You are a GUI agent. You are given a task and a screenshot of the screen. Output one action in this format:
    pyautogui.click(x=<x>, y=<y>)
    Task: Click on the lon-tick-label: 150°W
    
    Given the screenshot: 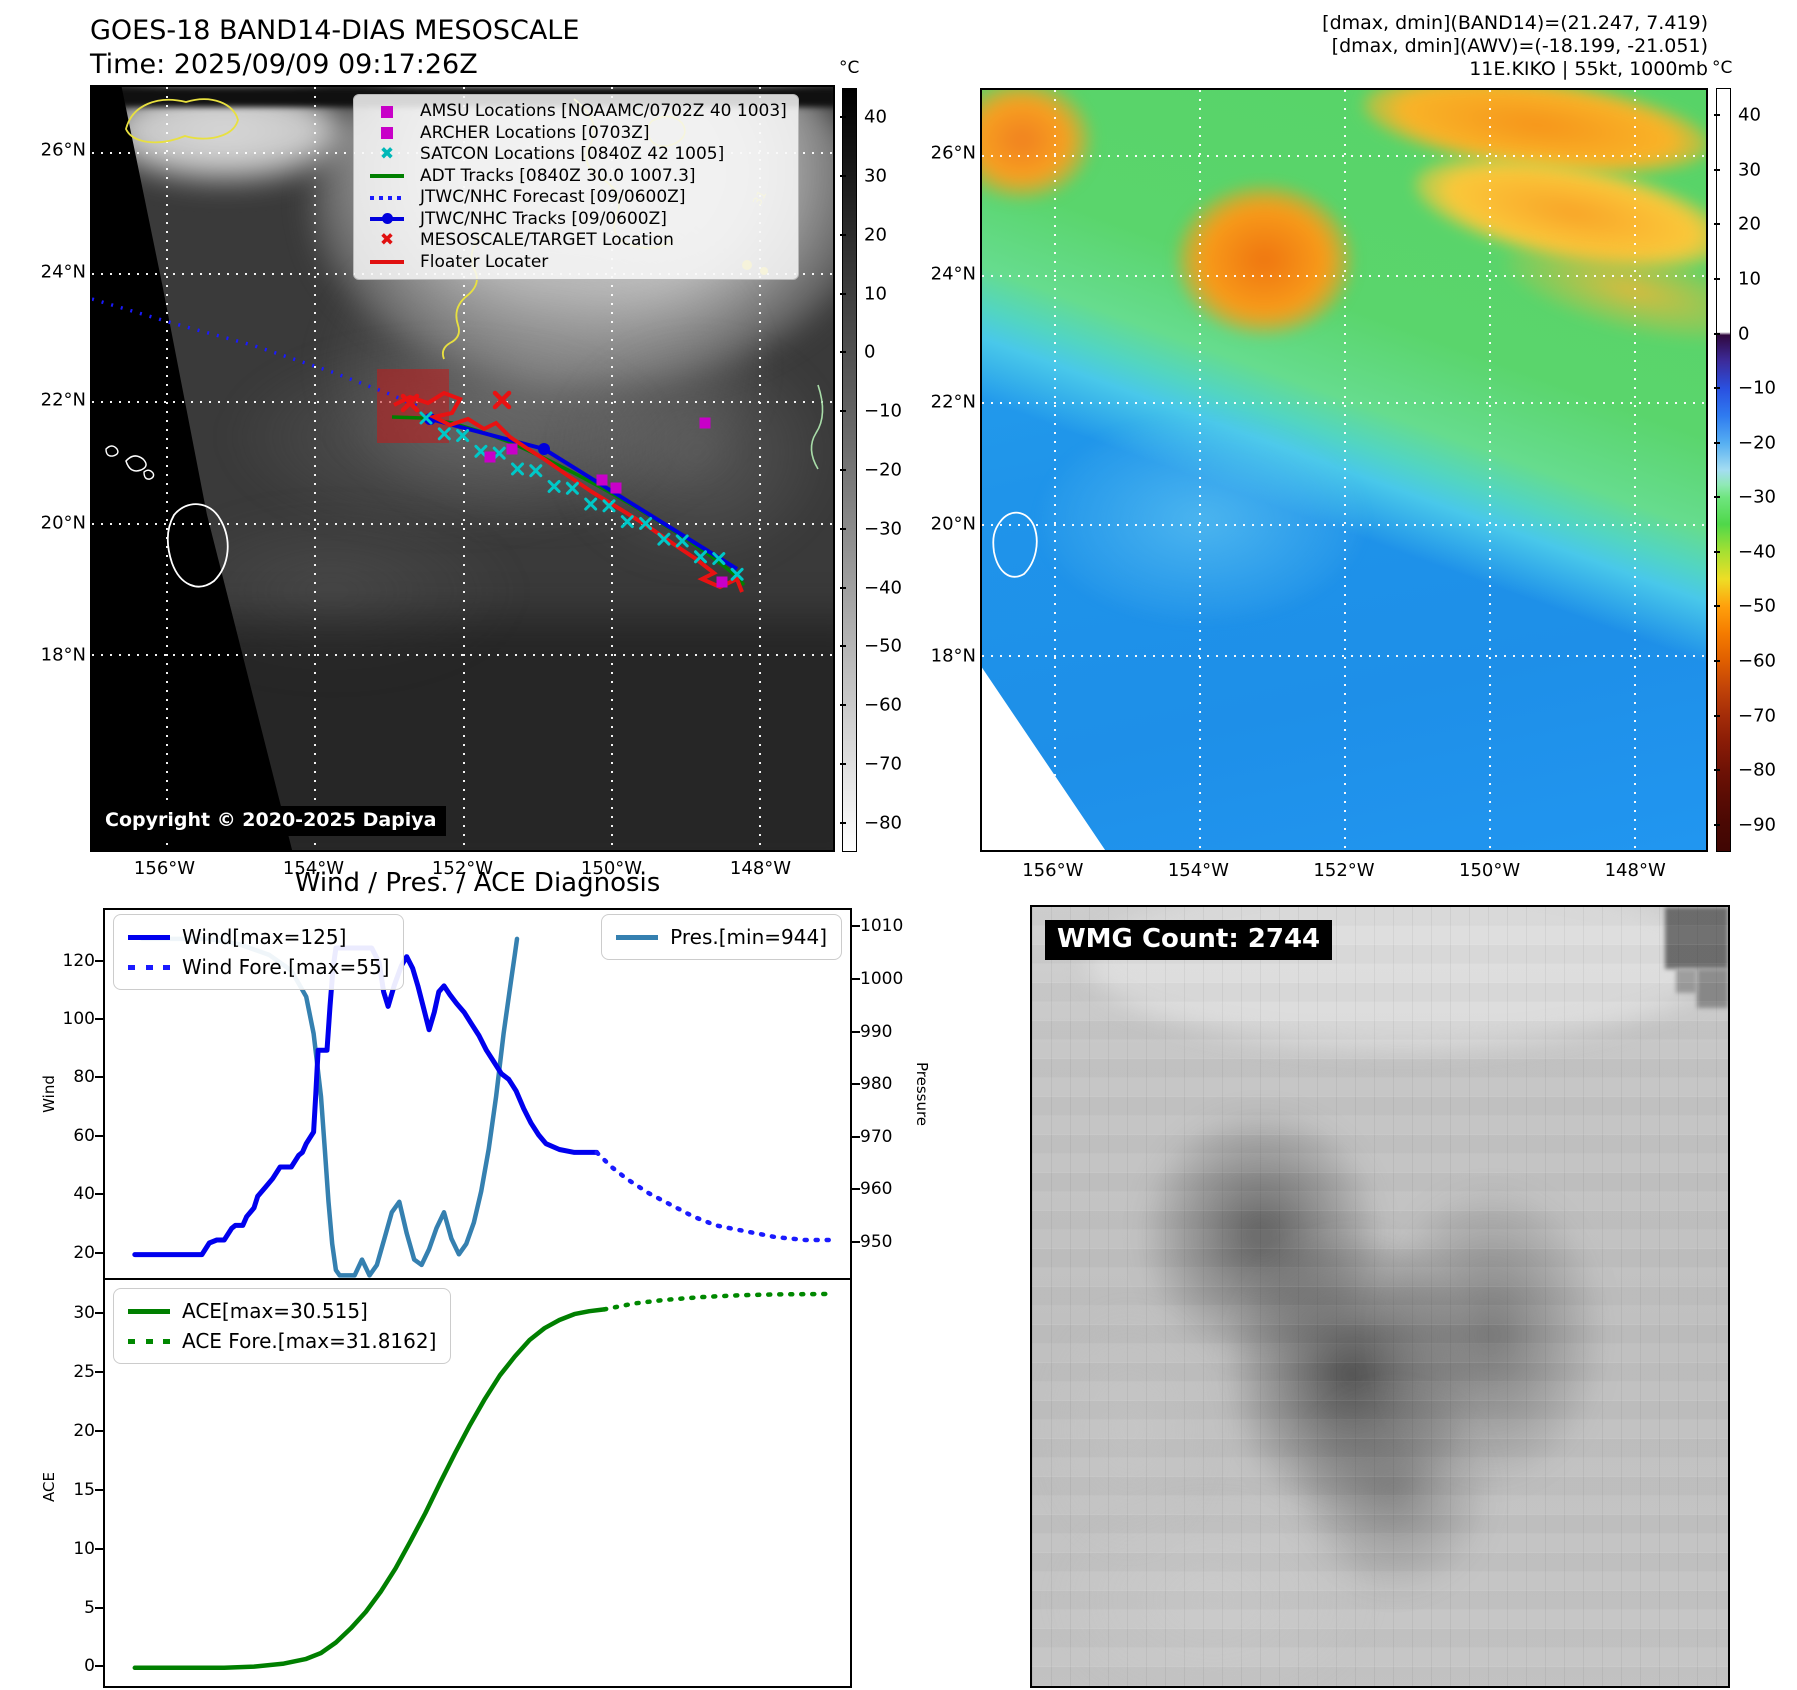 What is the action you would take?
    pyautogui.click(x=1490, y=870)
    